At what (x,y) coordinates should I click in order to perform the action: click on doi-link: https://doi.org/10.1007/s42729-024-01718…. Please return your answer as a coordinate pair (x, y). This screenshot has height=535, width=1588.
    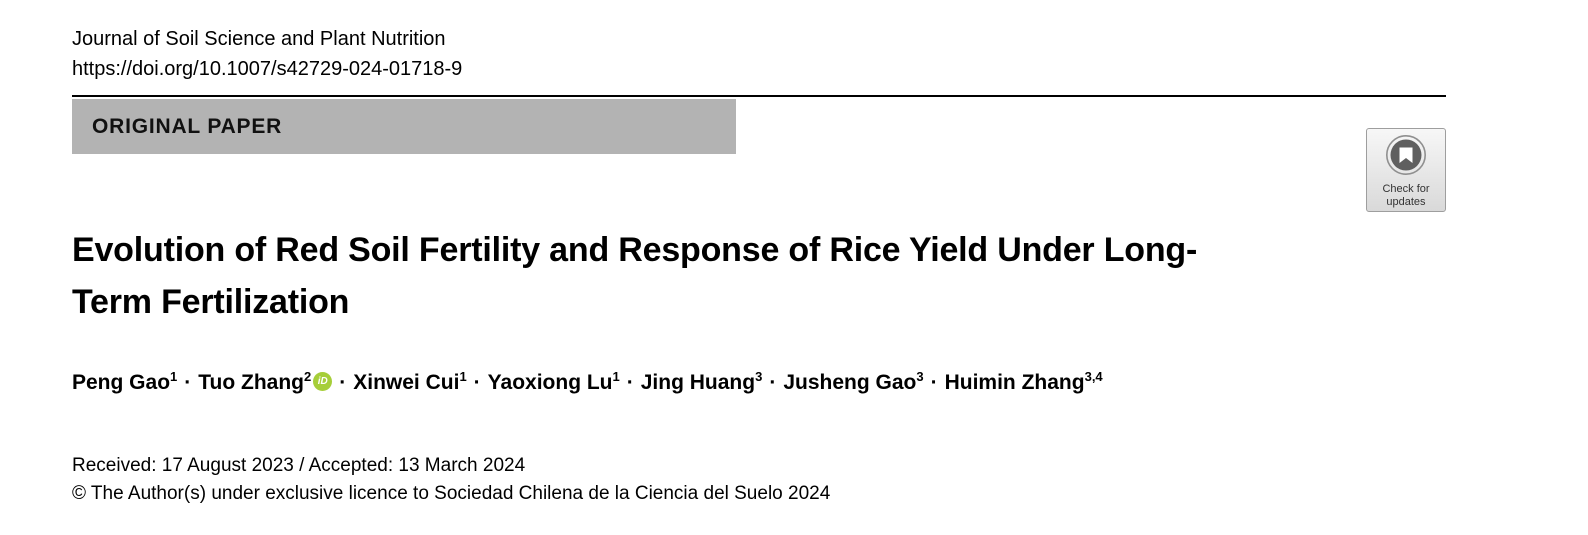
    Looking at the image, I should click on (267, 69).